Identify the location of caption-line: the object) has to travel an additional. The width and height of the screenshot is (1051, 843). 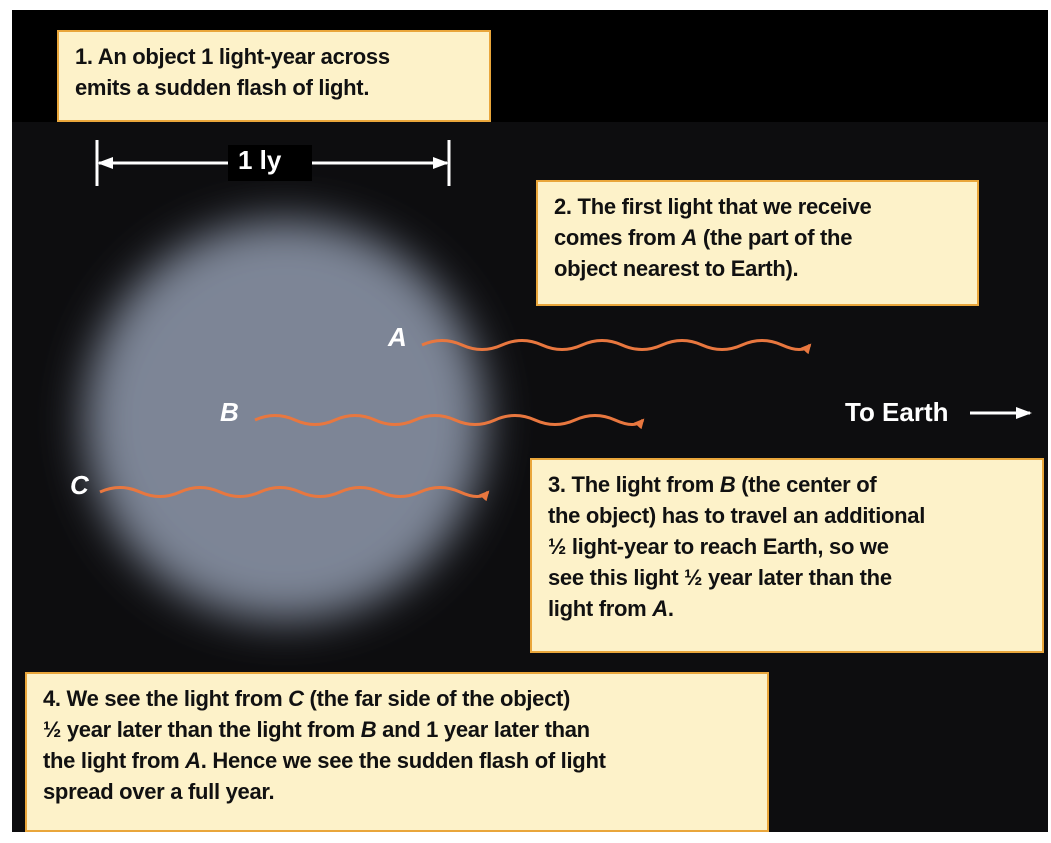
(787, 515).